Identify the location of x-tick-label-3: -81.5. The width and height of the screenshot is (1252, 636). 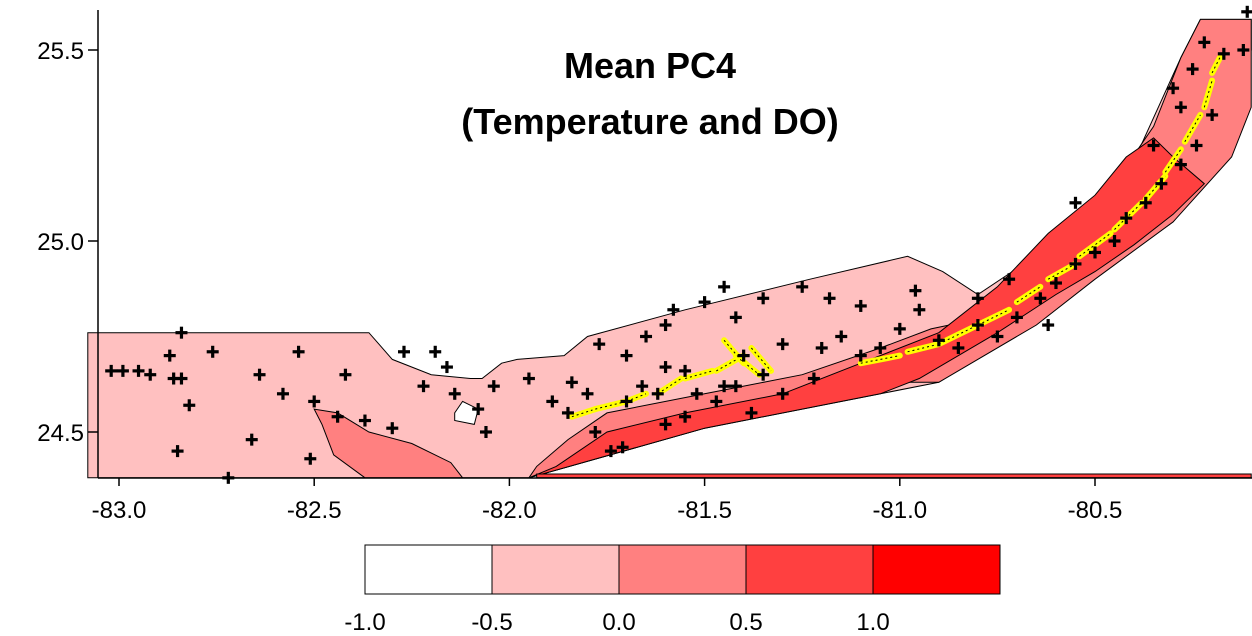
(704, 510).